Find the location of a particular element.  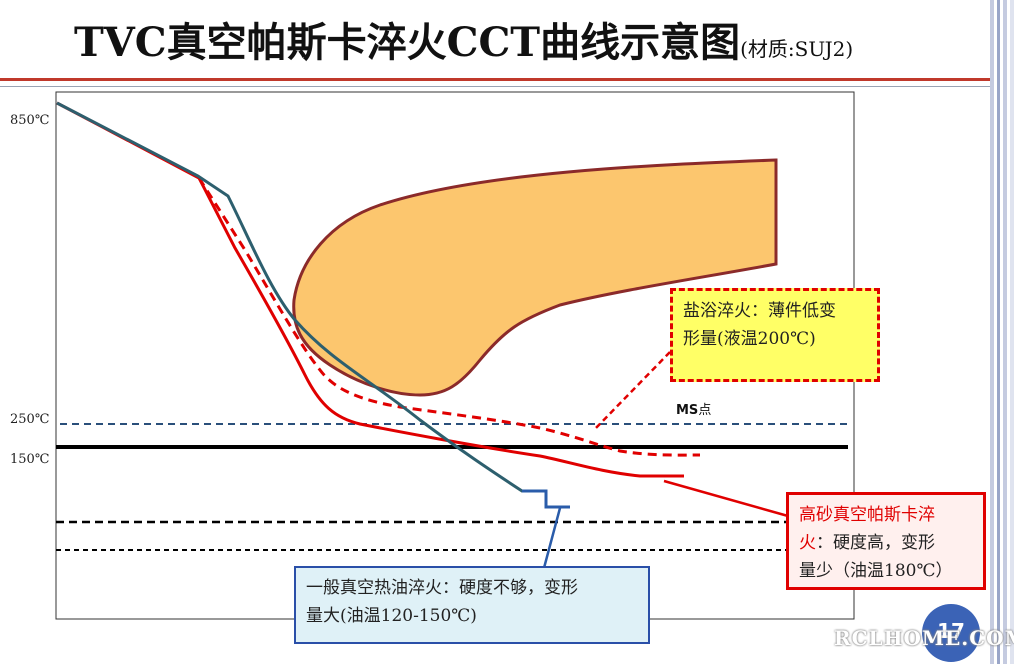

salt-bath-annotation: 盐浴淬火：薄件低变 形量(液温200℃) is located at coordinates (775, 335).